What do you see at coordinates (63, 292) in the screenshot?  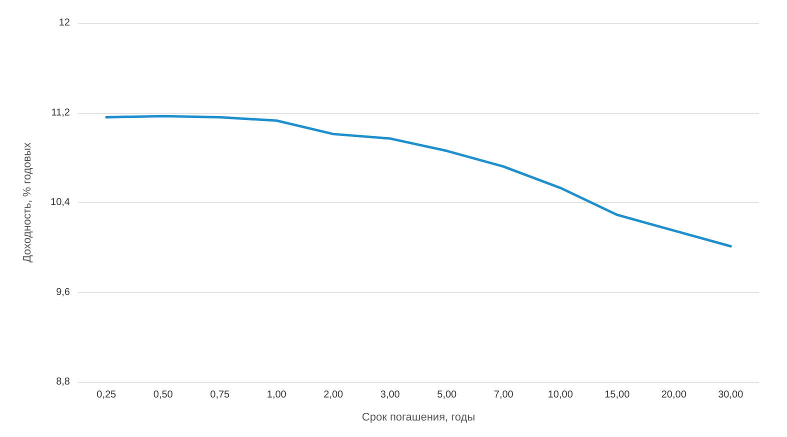 I see `y-tick-label: 9,6` at bounding box center [63, 292].